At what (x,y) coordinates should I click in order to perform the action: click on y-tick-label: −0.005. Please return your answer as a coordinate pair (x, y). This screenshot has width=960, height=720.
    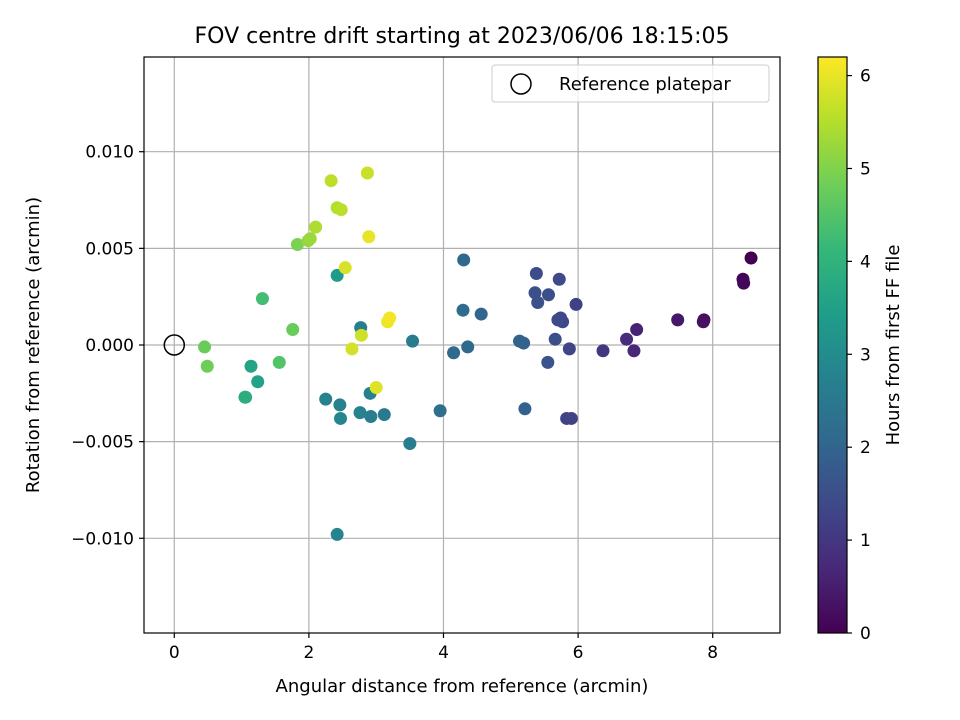
    Looking at the image, I should click on (102, 443).